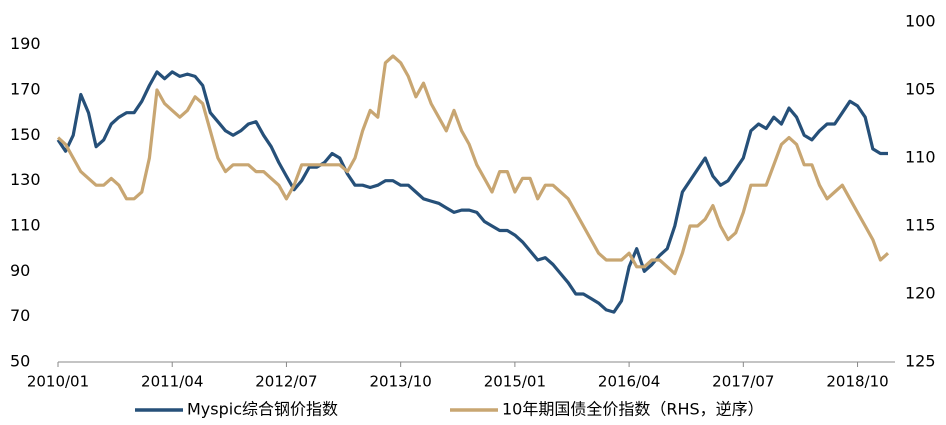  What do you see at coordinates (25, 225) in the screenshot?
I see `y-tick-label: 110` at bounding box center [25, 225].